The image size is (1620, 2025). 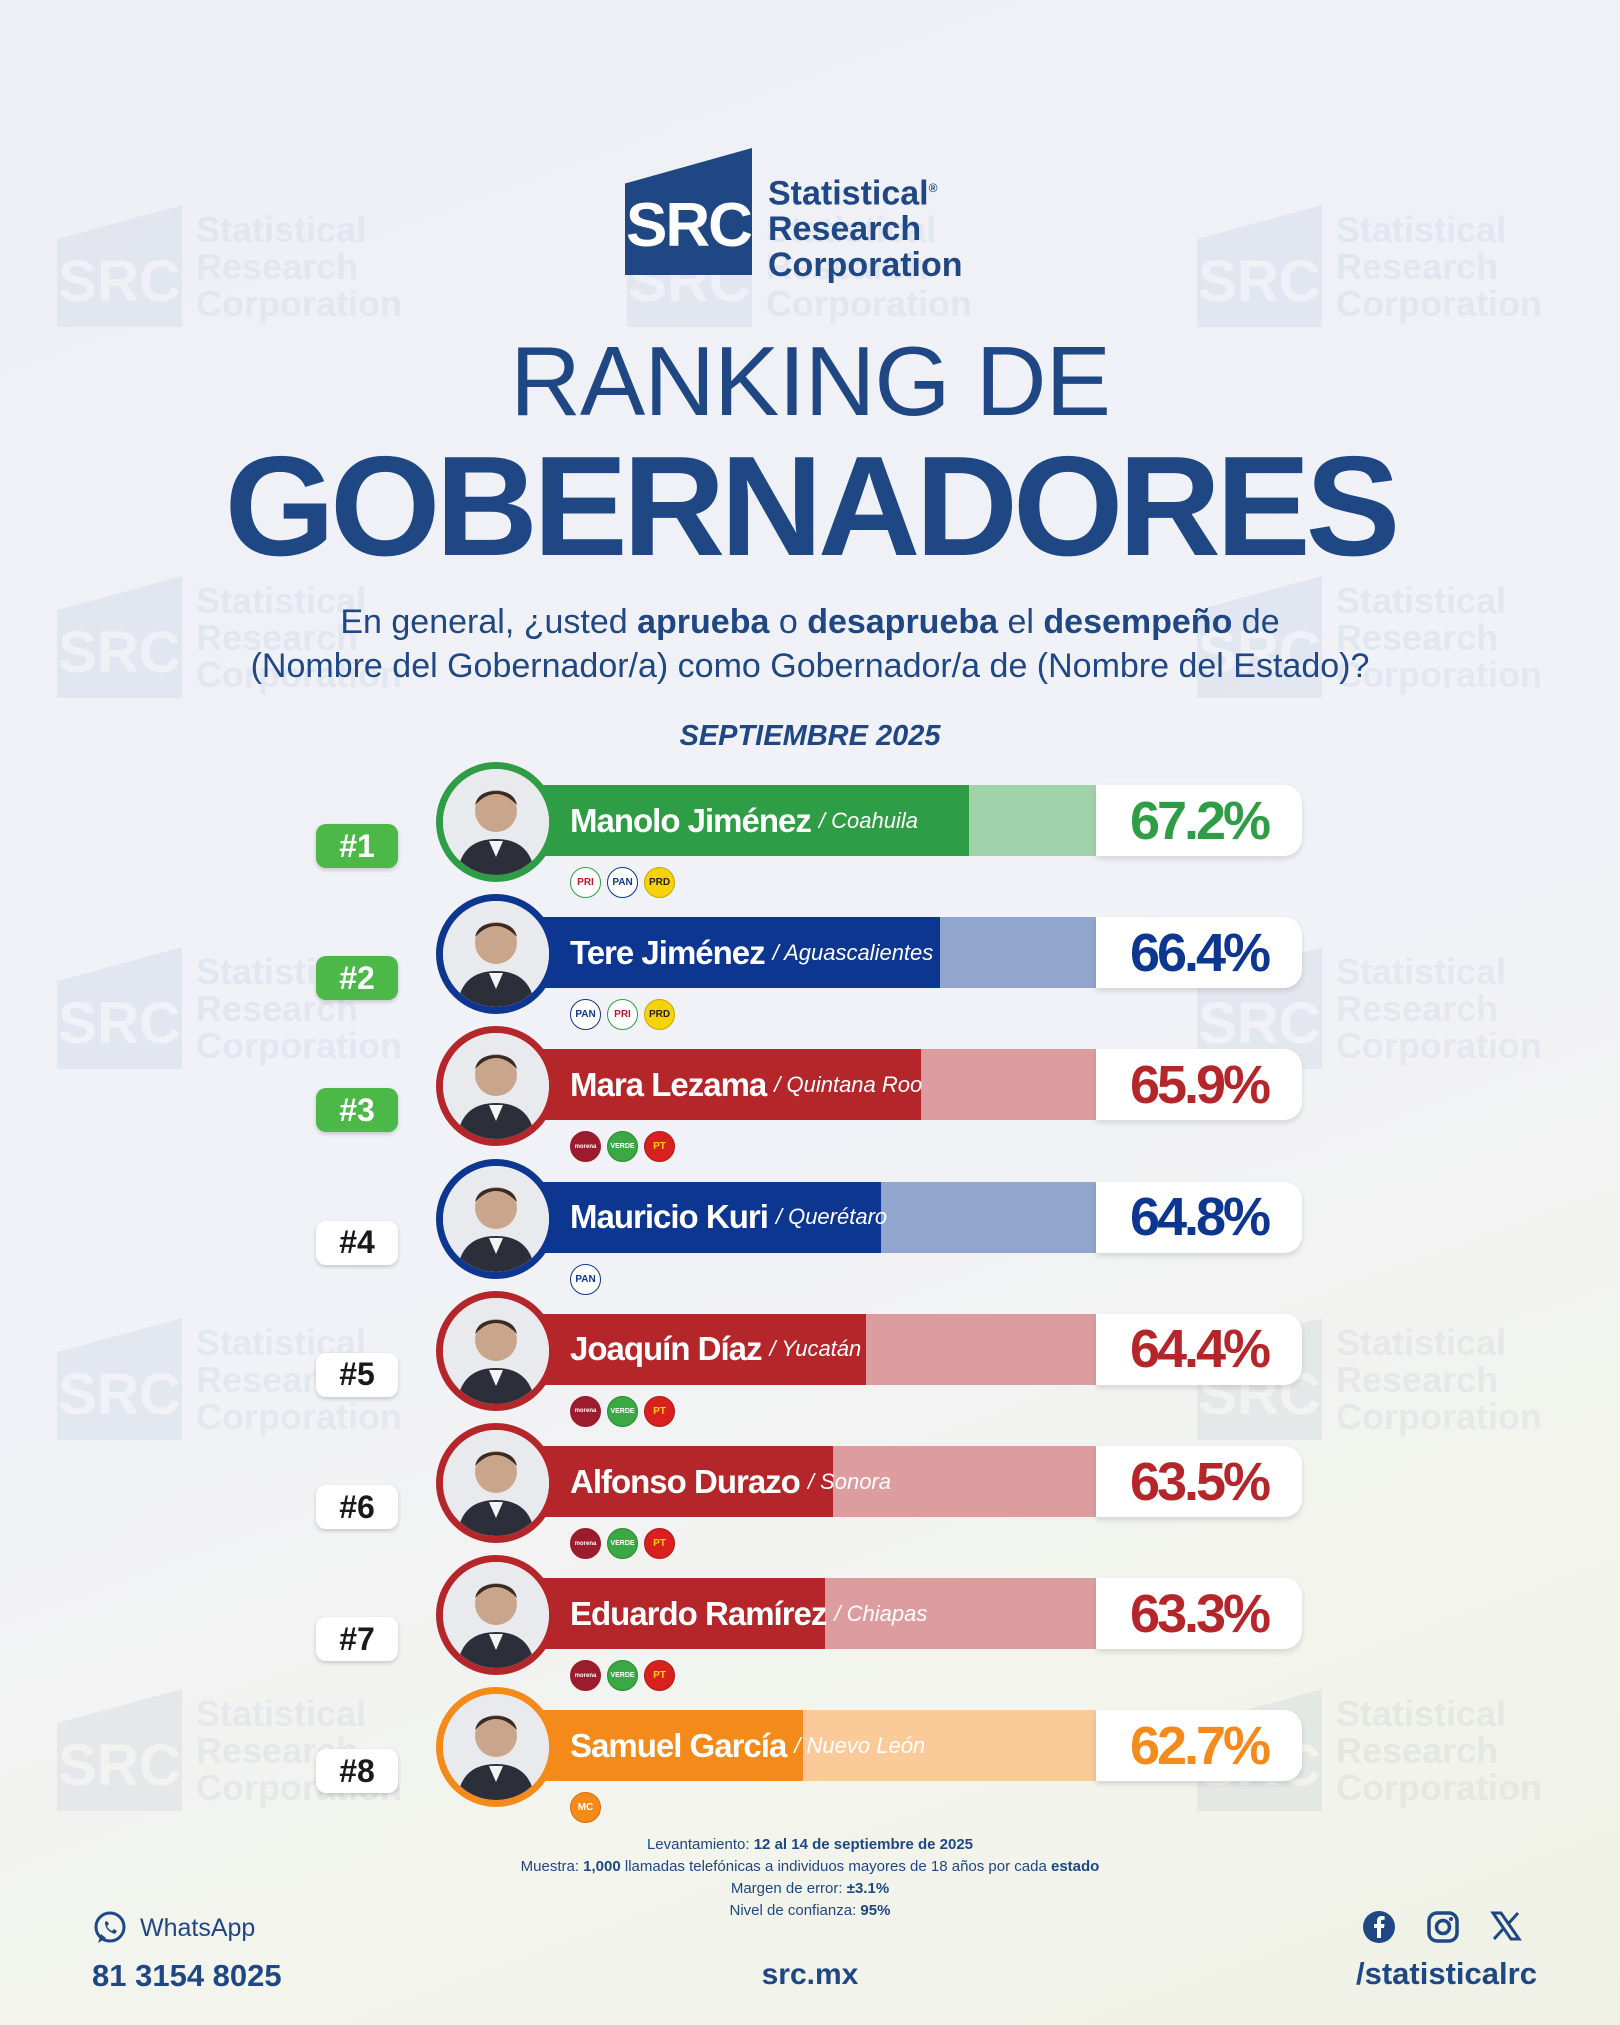 What do you see at coordinates (110, 1927) in the screenshot?
I see `whatsapp-icon` at bounding box center [110, 1927].